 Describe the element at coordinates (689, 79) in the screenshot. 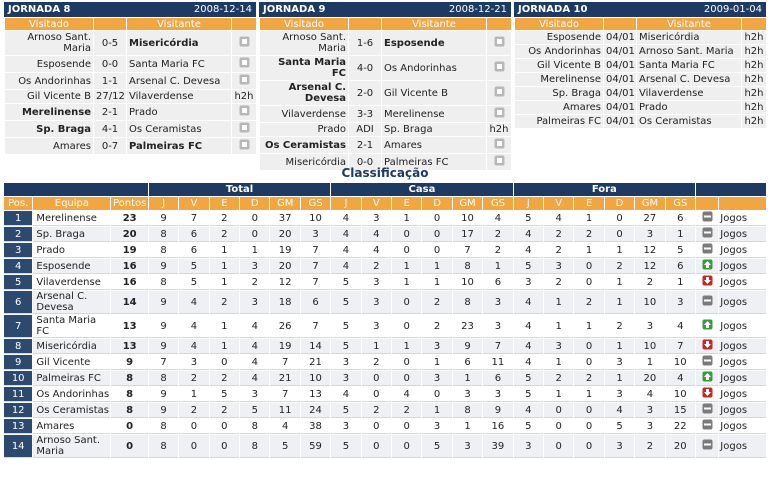

I see `away-team: Arsenal C. Devesa` at that location.